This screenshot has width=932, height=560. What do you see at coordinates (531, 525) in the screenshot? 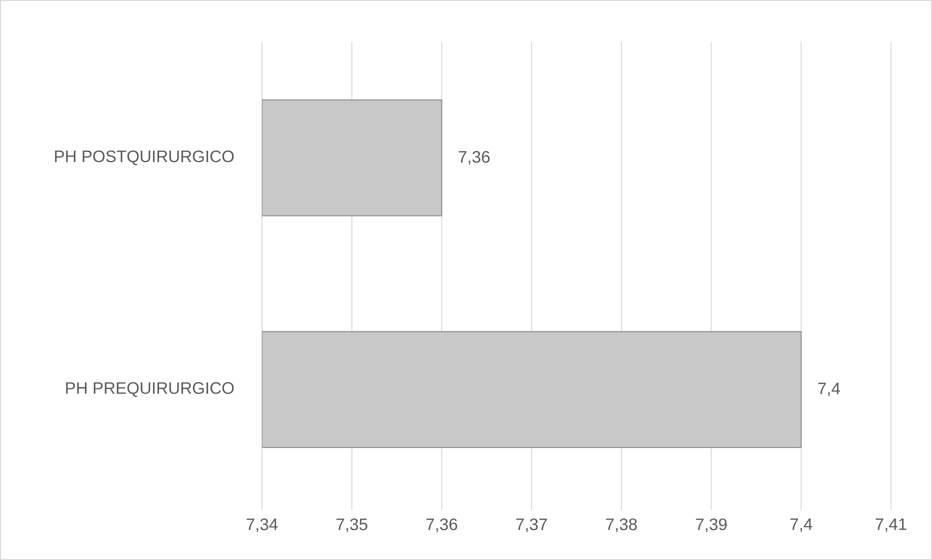
I see `x-tick-label: 7,37` at bounding box center [531, 525].